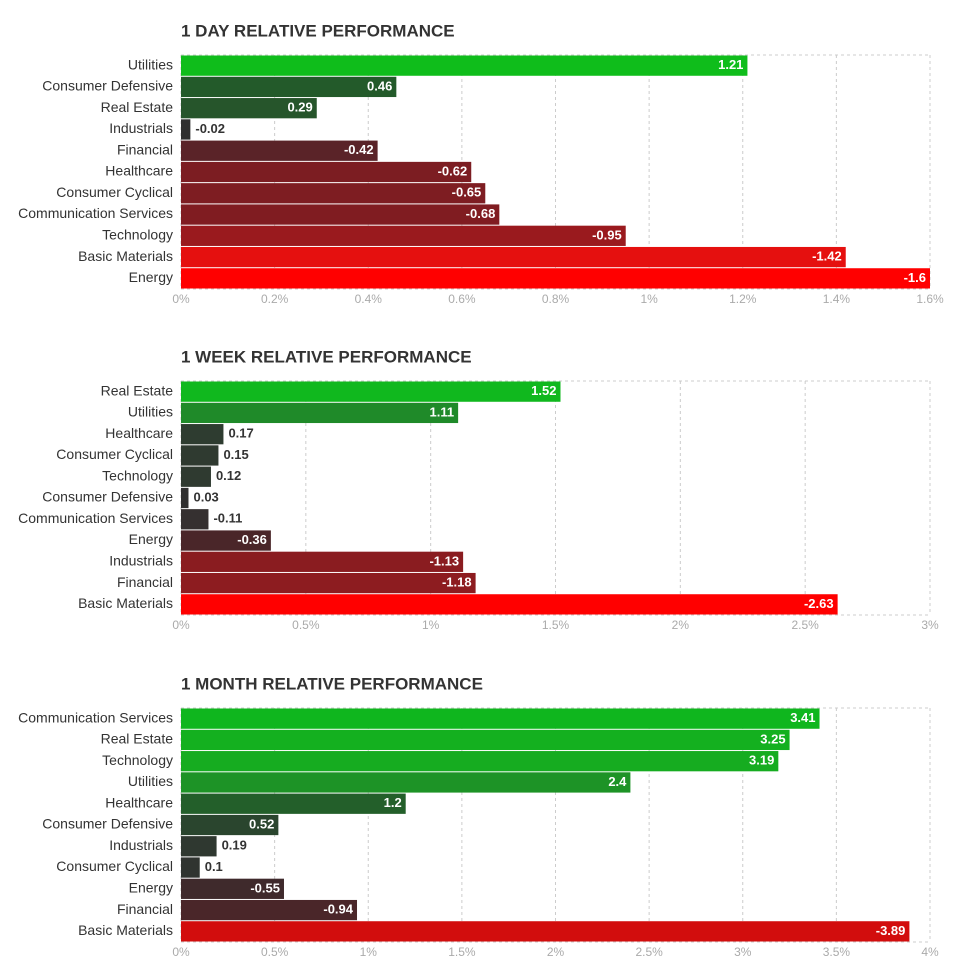 The height and width of the screenshot is (974, 973). I want to click on x-tick-label: 1.5%, so click(556, 625).